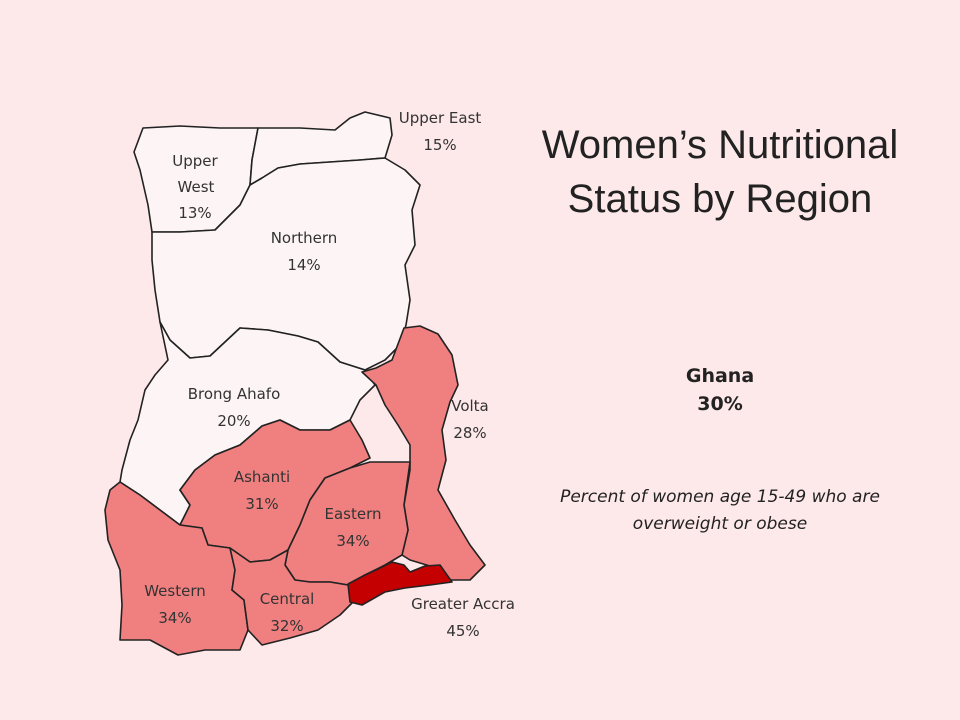 The width and height of the screenshot is (960, 720). Describe the element at coordinates (287, 599) in the screenshot. I see `label-central-name: Central` at that location.